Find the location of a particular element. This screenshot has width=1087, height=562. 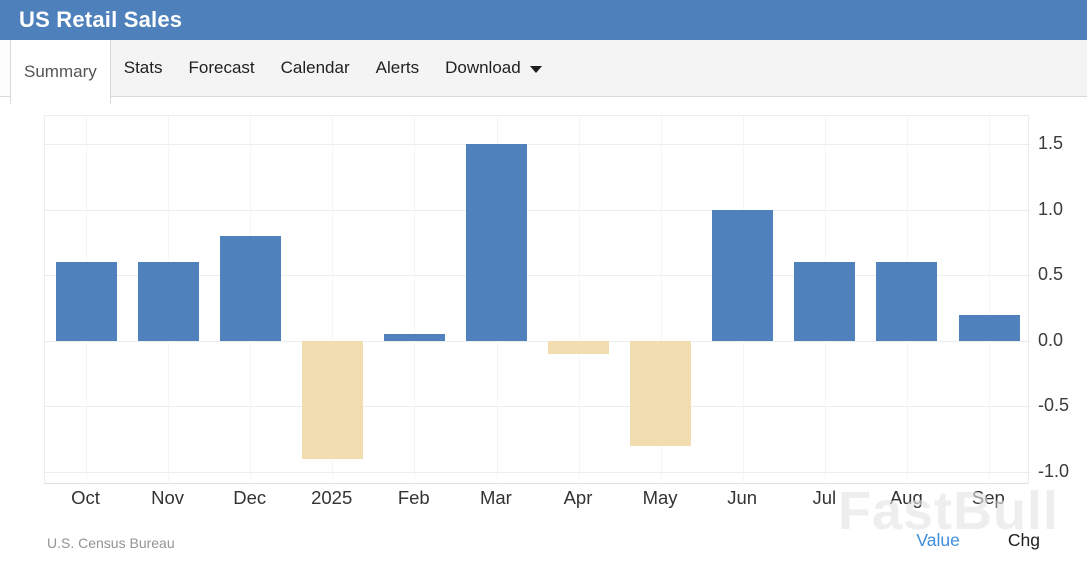

page-title: US Retail Sales is located at coordinates (101, 19).